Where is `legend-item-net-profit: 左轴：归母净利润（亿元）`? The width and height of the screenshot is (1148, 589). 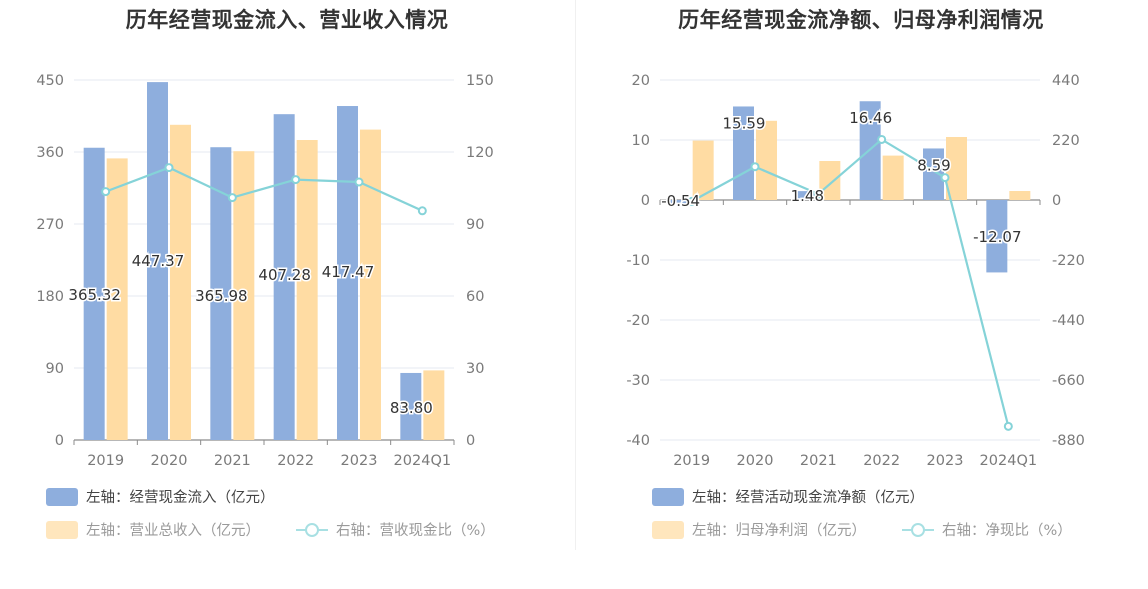
legend-item-net-profit: 左轴：归母净利润（亿元） is located at coordinates (759, 529).